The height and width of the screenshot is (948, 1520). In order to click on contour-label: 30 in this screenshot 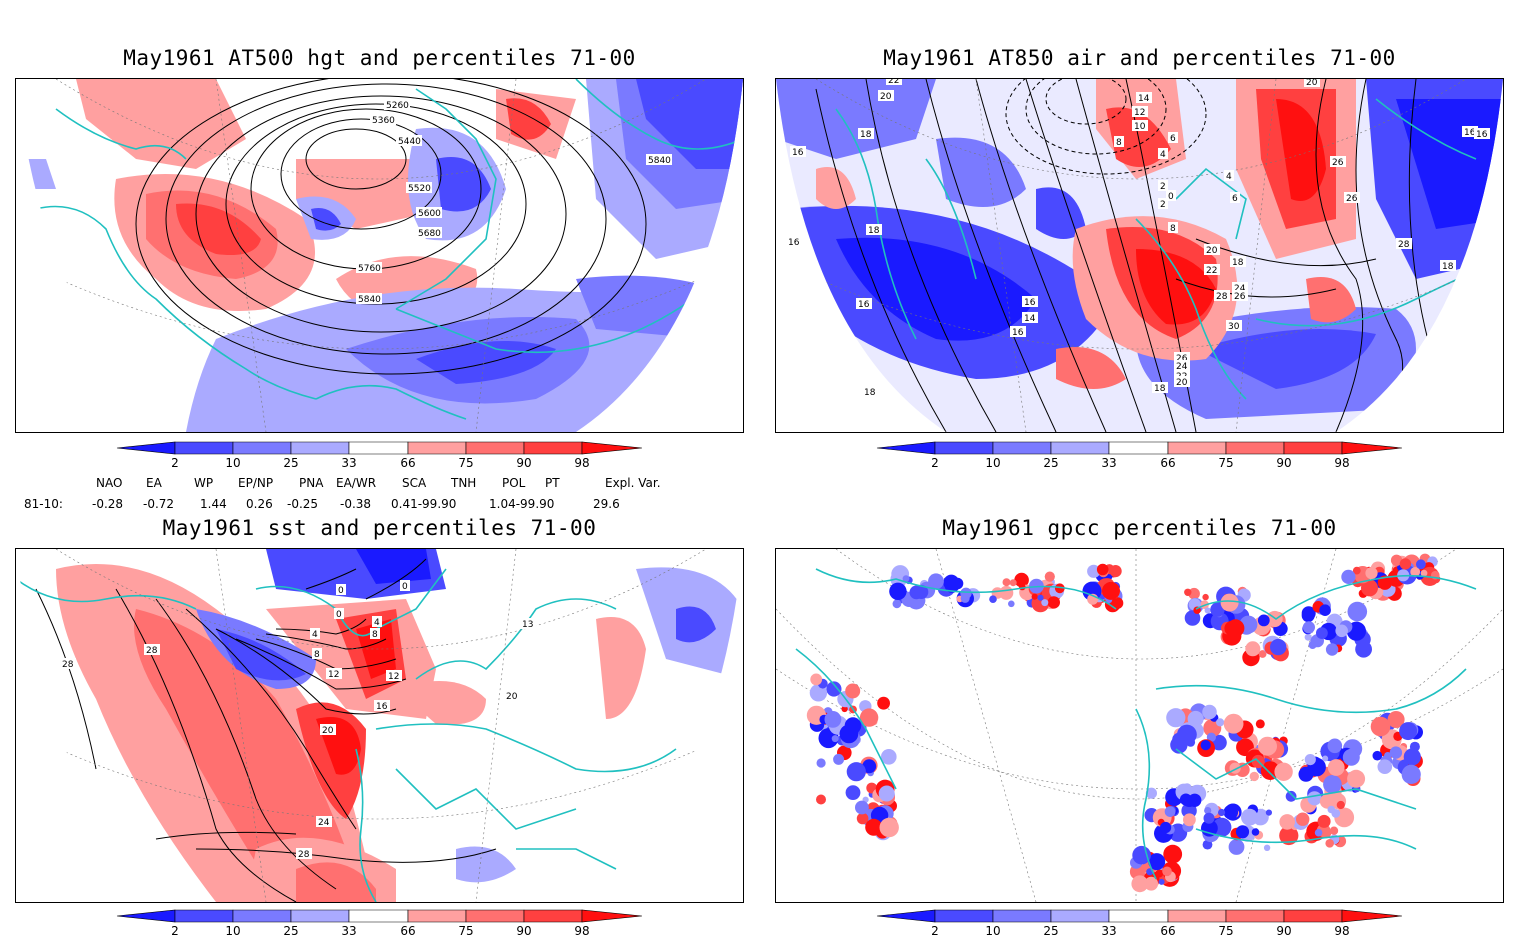, I will do `click(1234, 327)`.